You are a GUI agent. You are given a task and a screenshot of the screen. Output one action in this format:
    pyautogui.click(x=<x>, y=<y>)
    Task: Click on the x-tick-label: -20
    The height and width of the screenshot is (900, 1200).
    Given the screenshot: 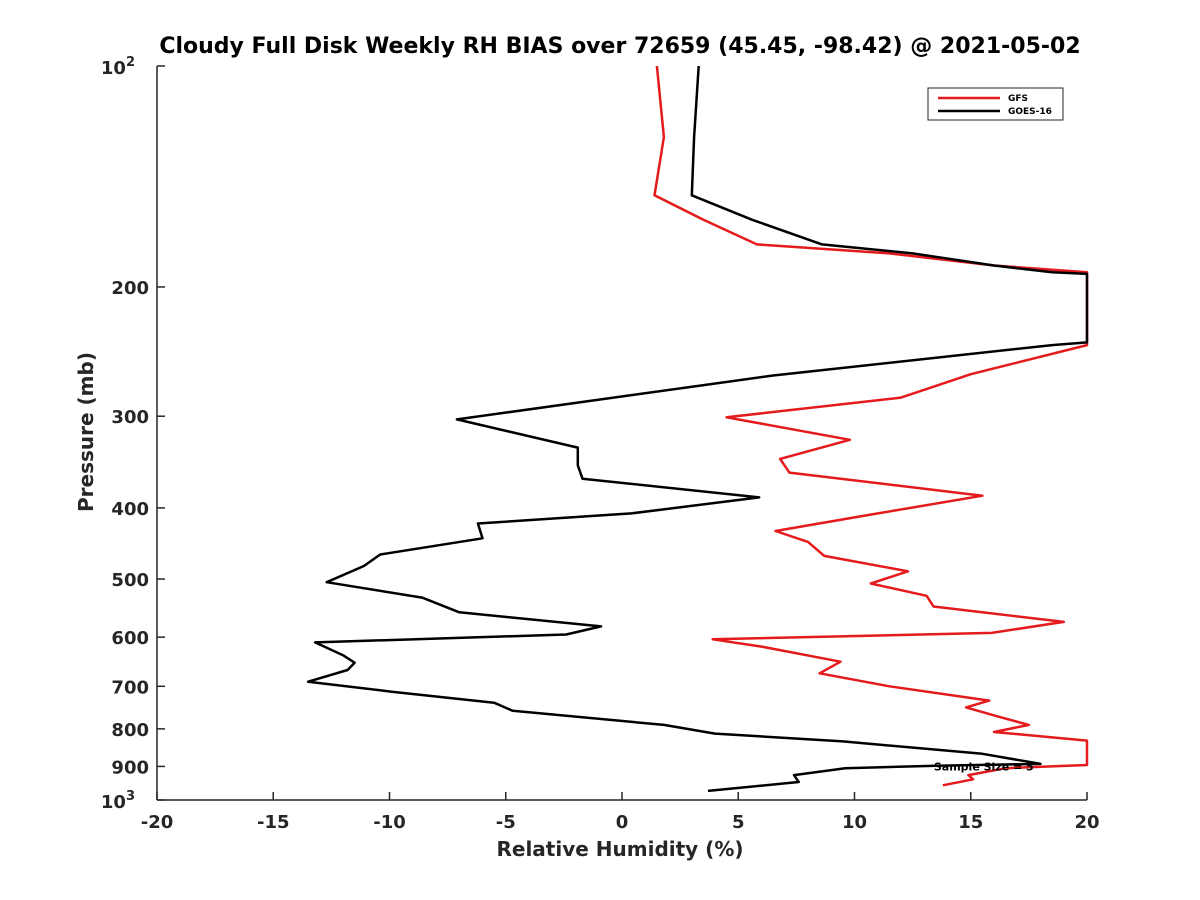 What is the action you would take?
    pyautogui.click(x=157, y=822)
    